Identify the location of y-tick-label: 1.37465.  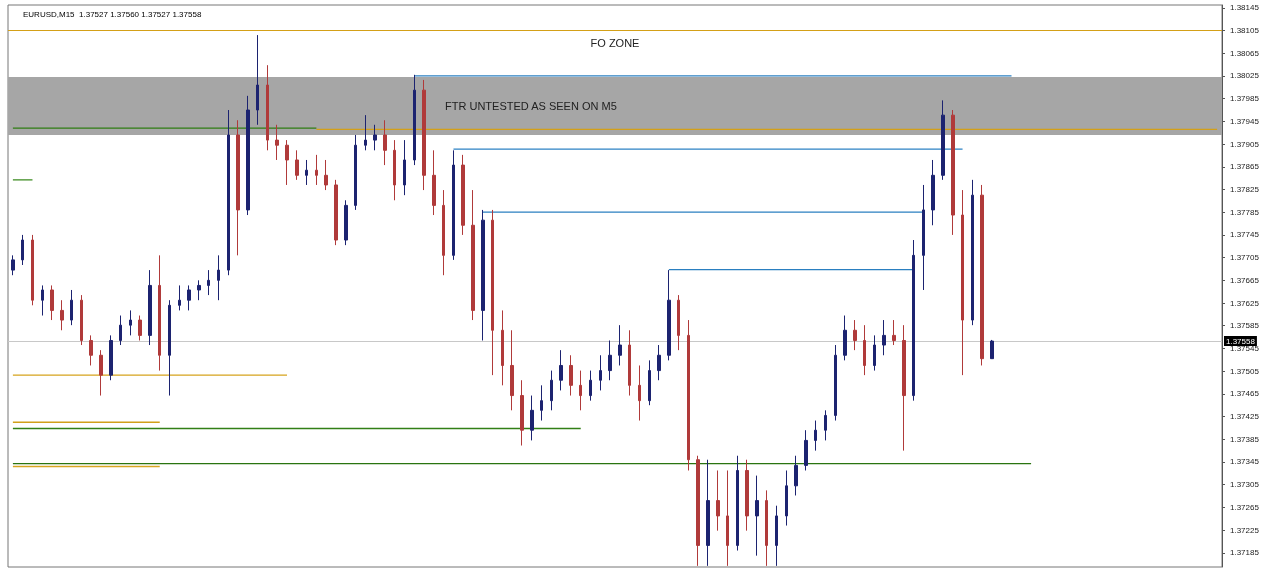
(1245, 394).